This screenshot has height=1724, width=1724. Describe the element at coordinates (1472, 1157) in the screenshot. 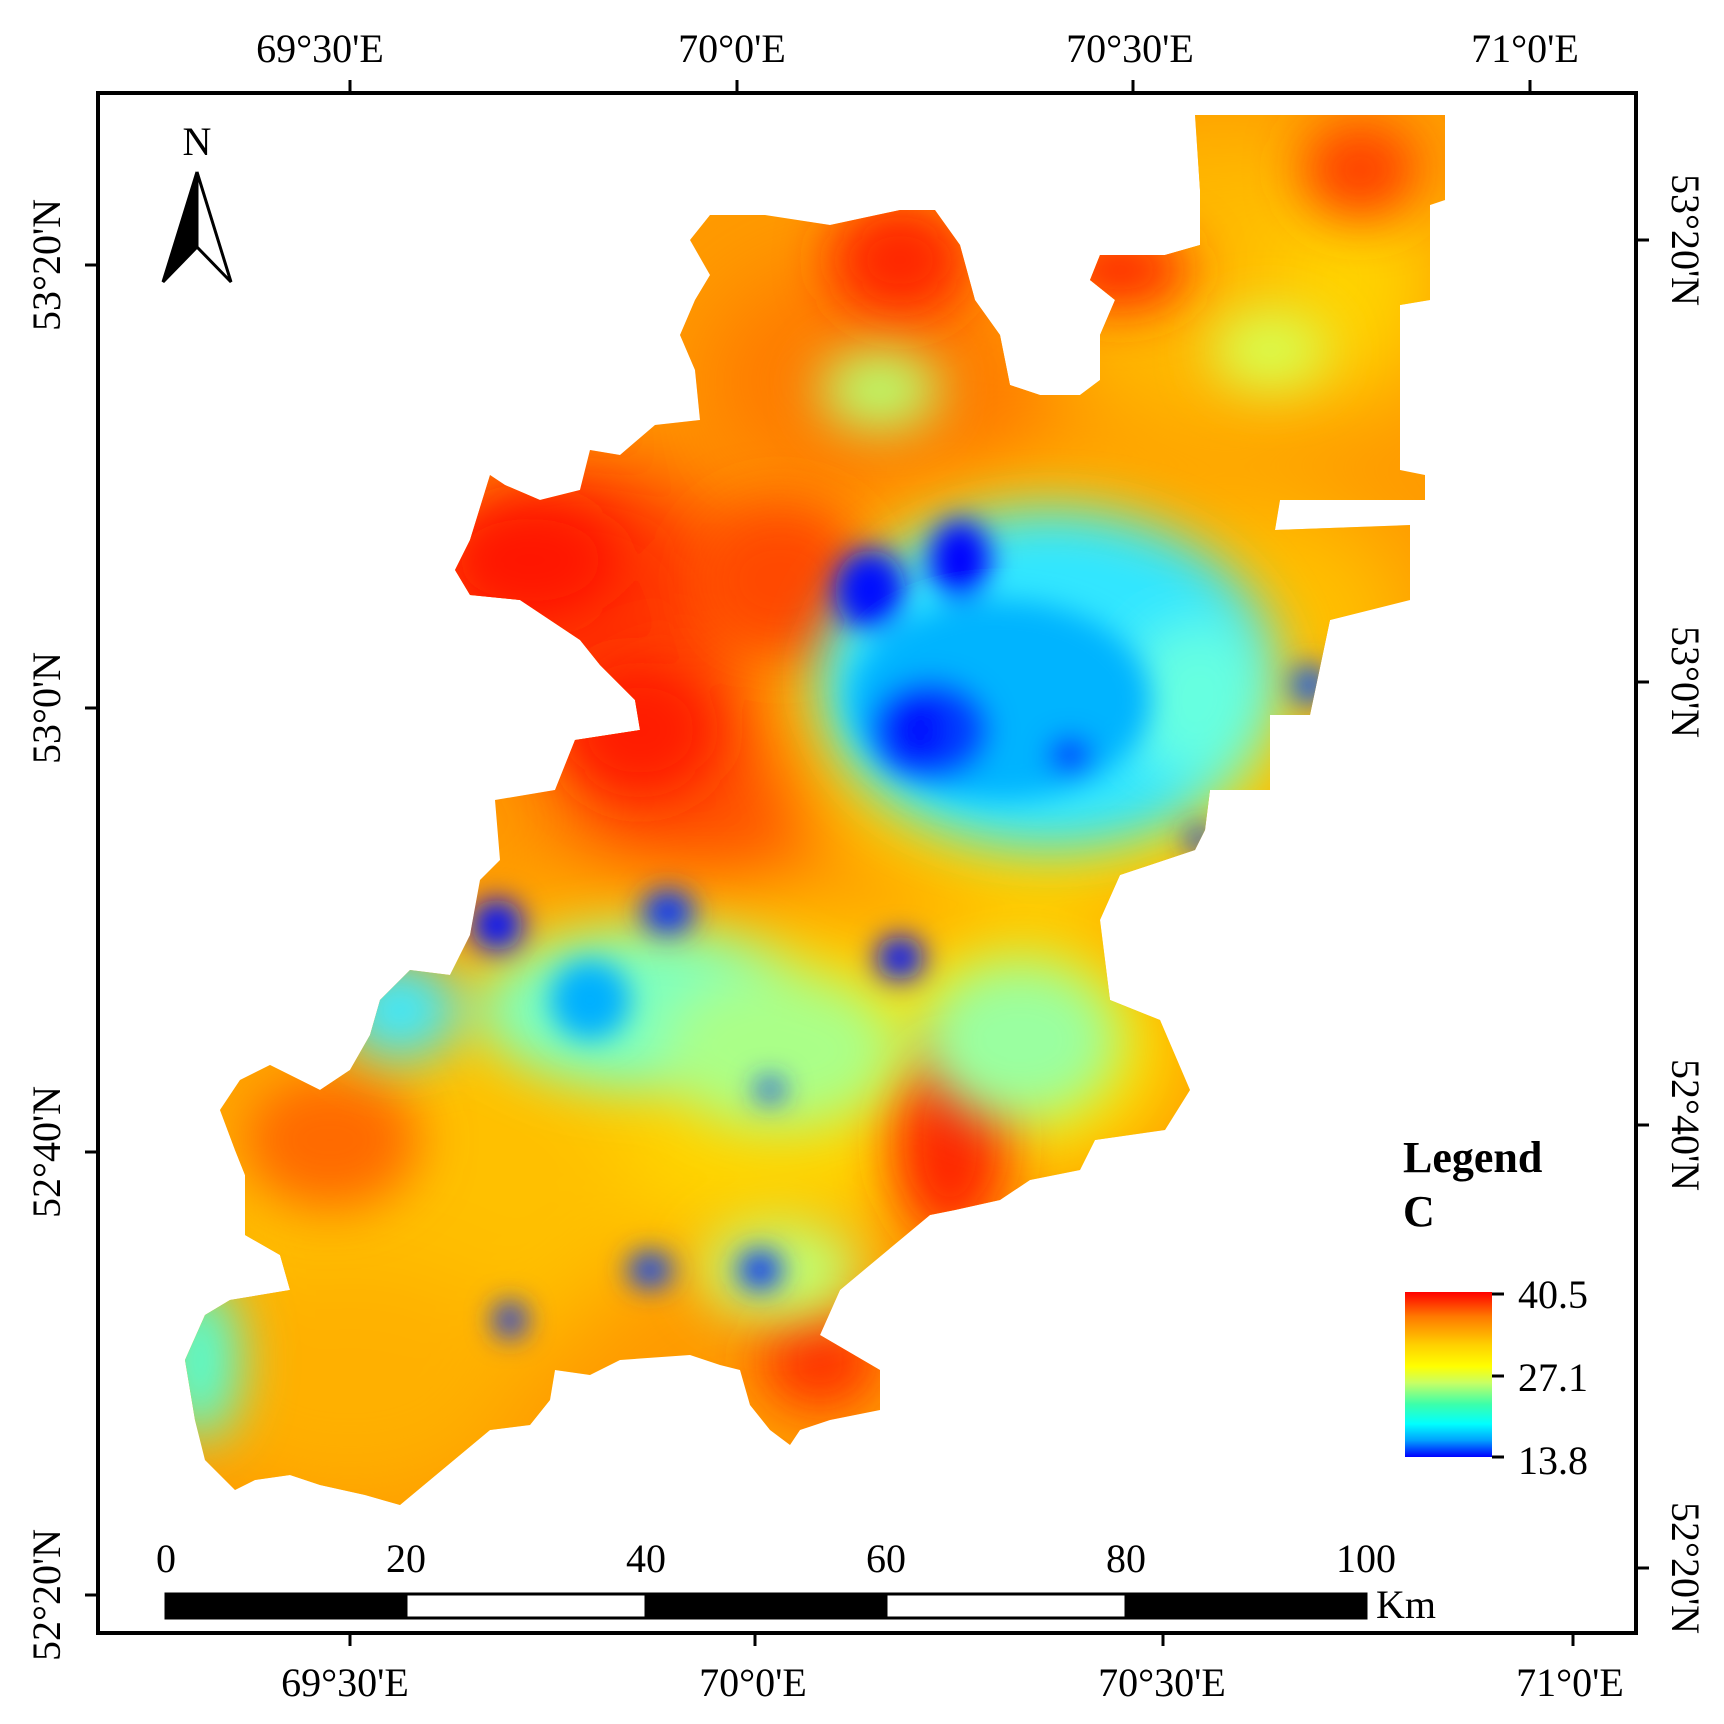

I see `legend-title: Legend` at that location.